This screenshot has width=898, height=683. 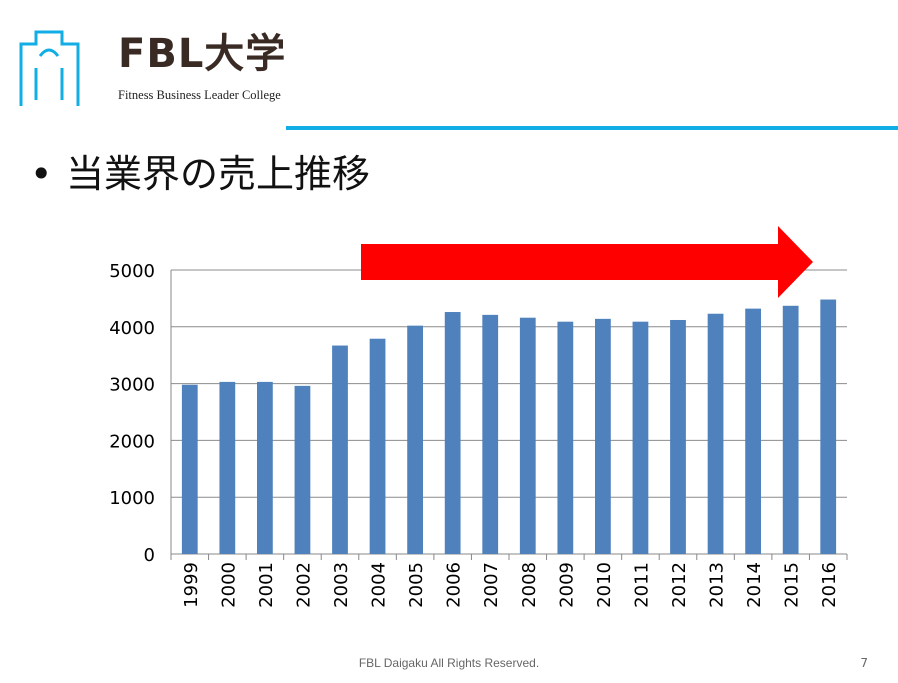 What do you see at coordinates (49, 68) in the screenshot?
I see `building-logo-icon` at bounding box center [49, 68].